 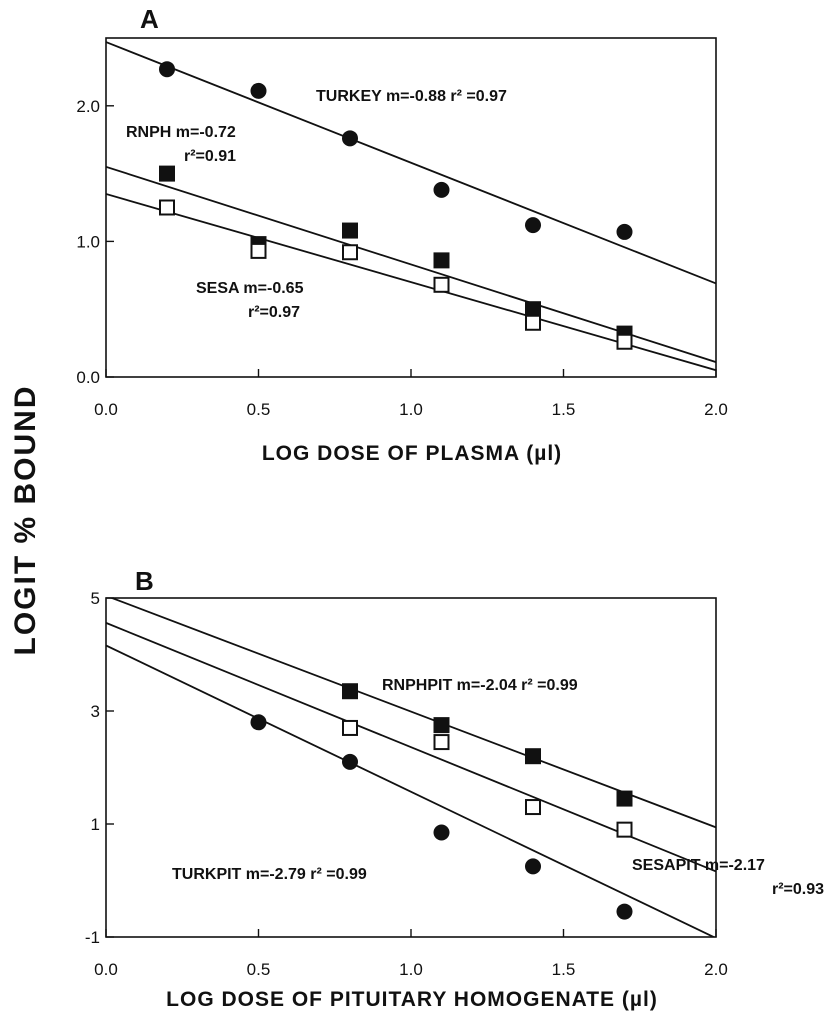 I want to click on y-tick-label: 0.0, so click(x=88, y=377).